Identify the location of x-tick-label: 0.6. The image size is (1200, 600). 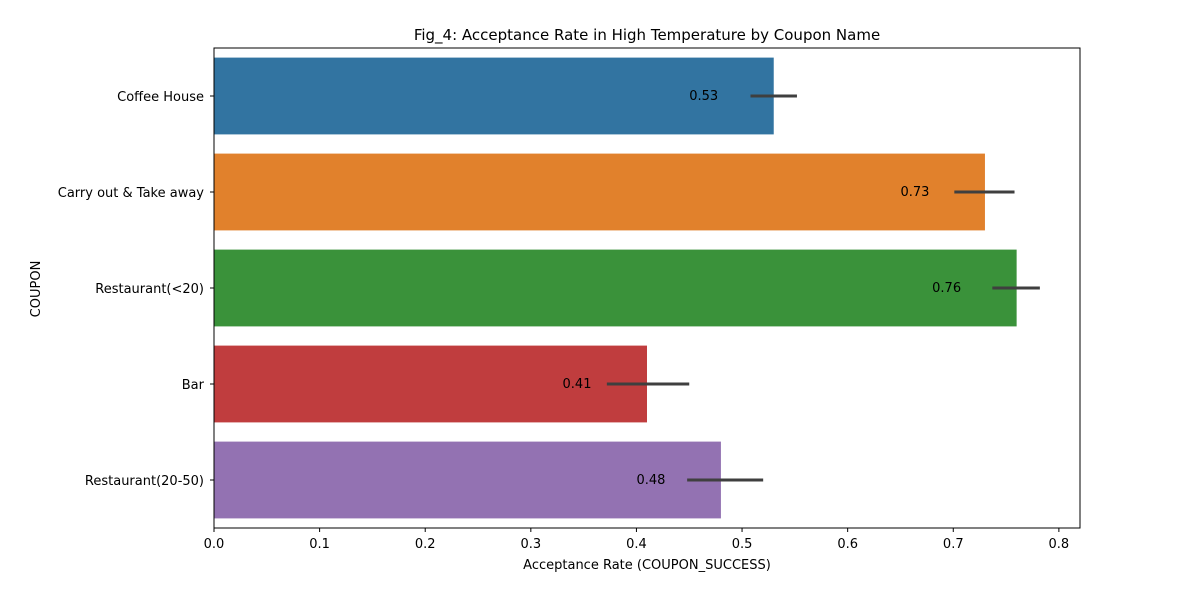
(847, 544).